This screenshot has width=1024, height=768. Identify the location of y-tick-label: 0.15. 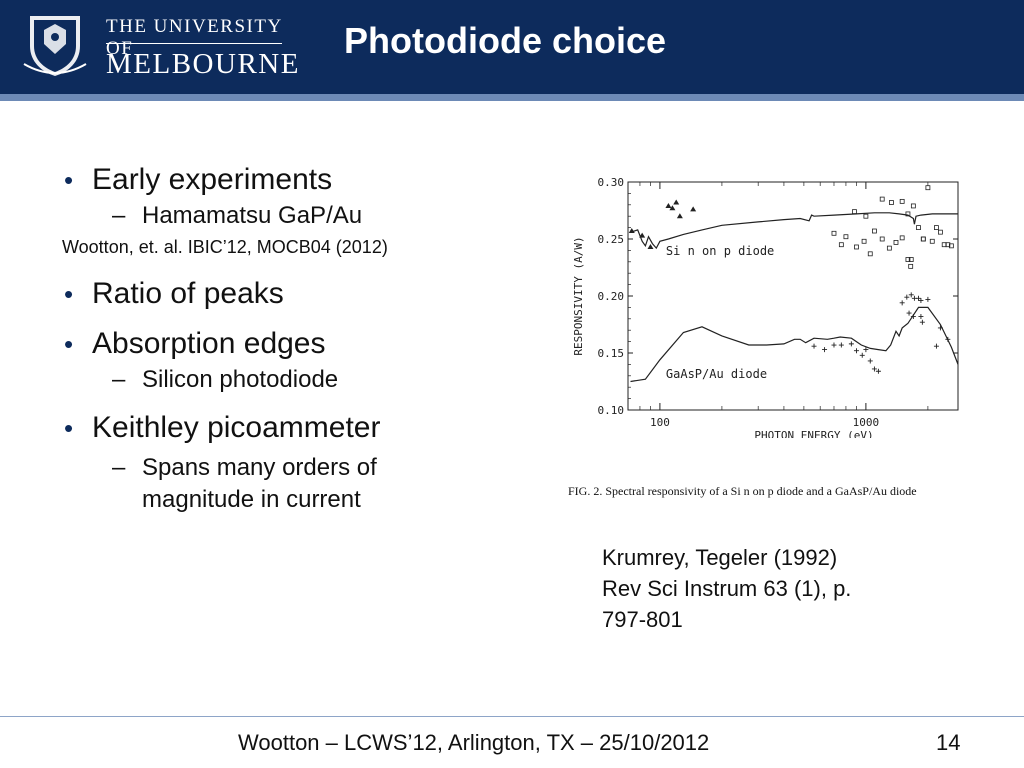
(611, 353).